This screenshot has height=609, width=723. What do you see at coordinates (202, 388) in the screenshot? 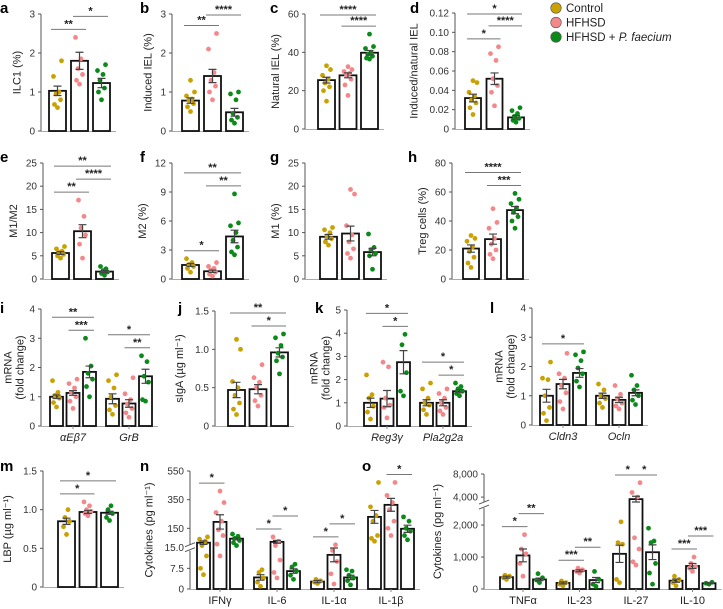
I see `y-tick-label: 0.5` at bounding box center [202, 388].